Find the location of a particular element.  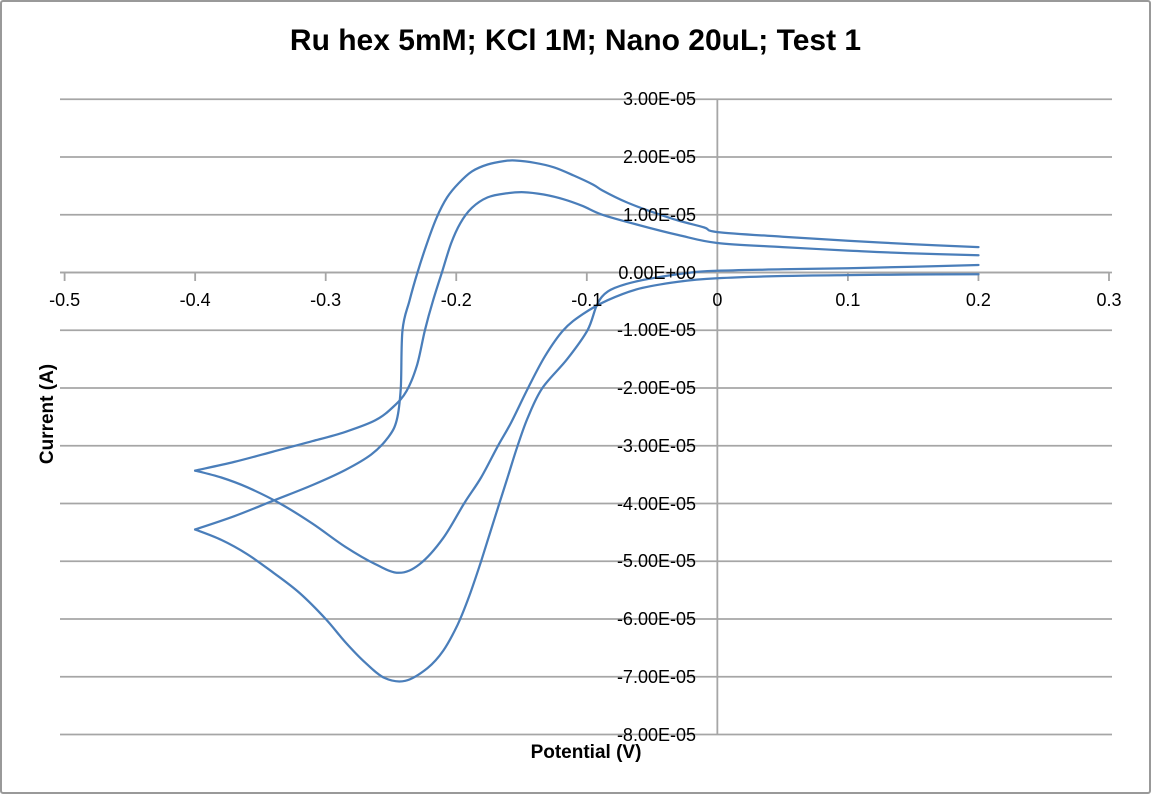

x-tick-label: 0.1 is located at coordinates (848, 300).